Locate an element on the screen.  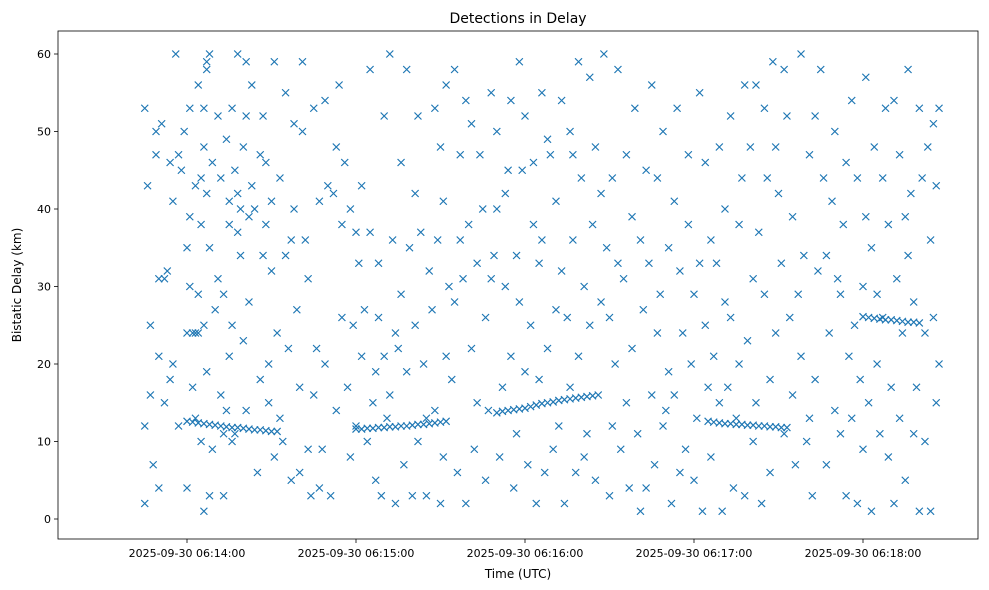
x-tick-label: 2025-09-30 06:17:00 is located at coordinates (694, 553).